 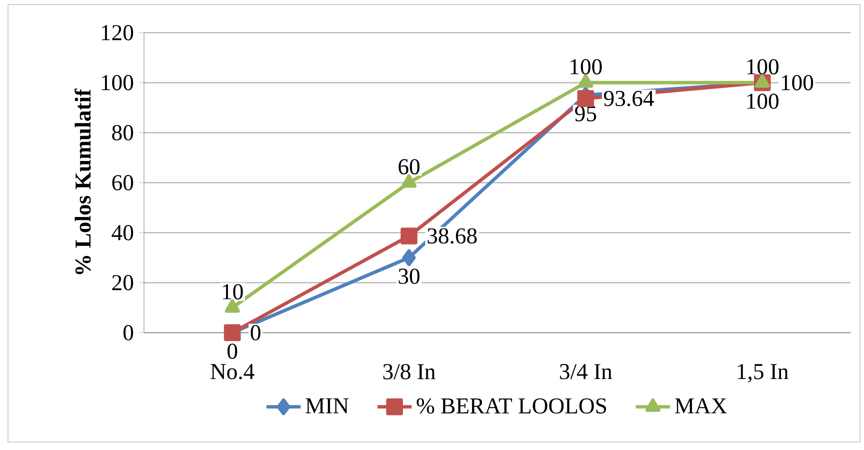 I want to click on y-axis-title: % Lolos Kumulatif, so click(x=82, y=181).